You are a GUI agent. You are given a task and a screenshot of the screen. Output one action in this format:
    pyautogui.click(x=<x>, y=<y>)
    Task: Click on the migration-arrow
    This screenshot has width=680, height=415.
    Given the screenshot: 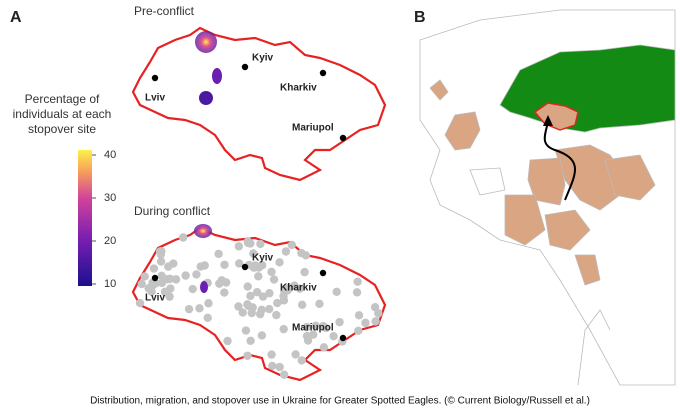 What is the action you would take?
    pyautogui.click(x=559, y=161)
    